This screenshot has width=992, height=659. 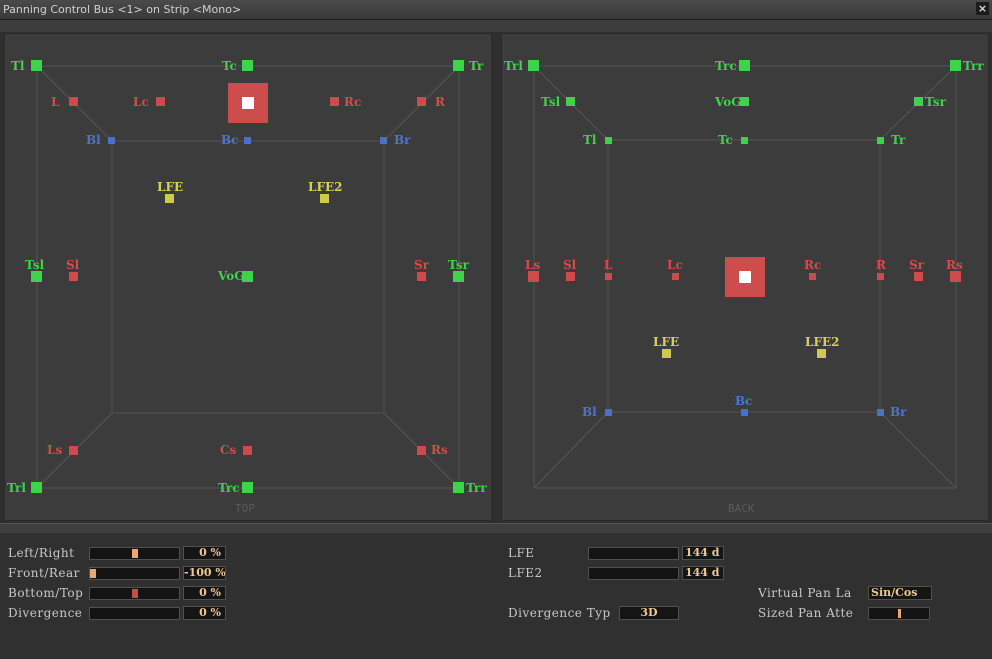 What do you see at coordinates (666, 342) in the screenshot?
I see `speaker-label-lfe: LFE` at bounding box center [666, 342].